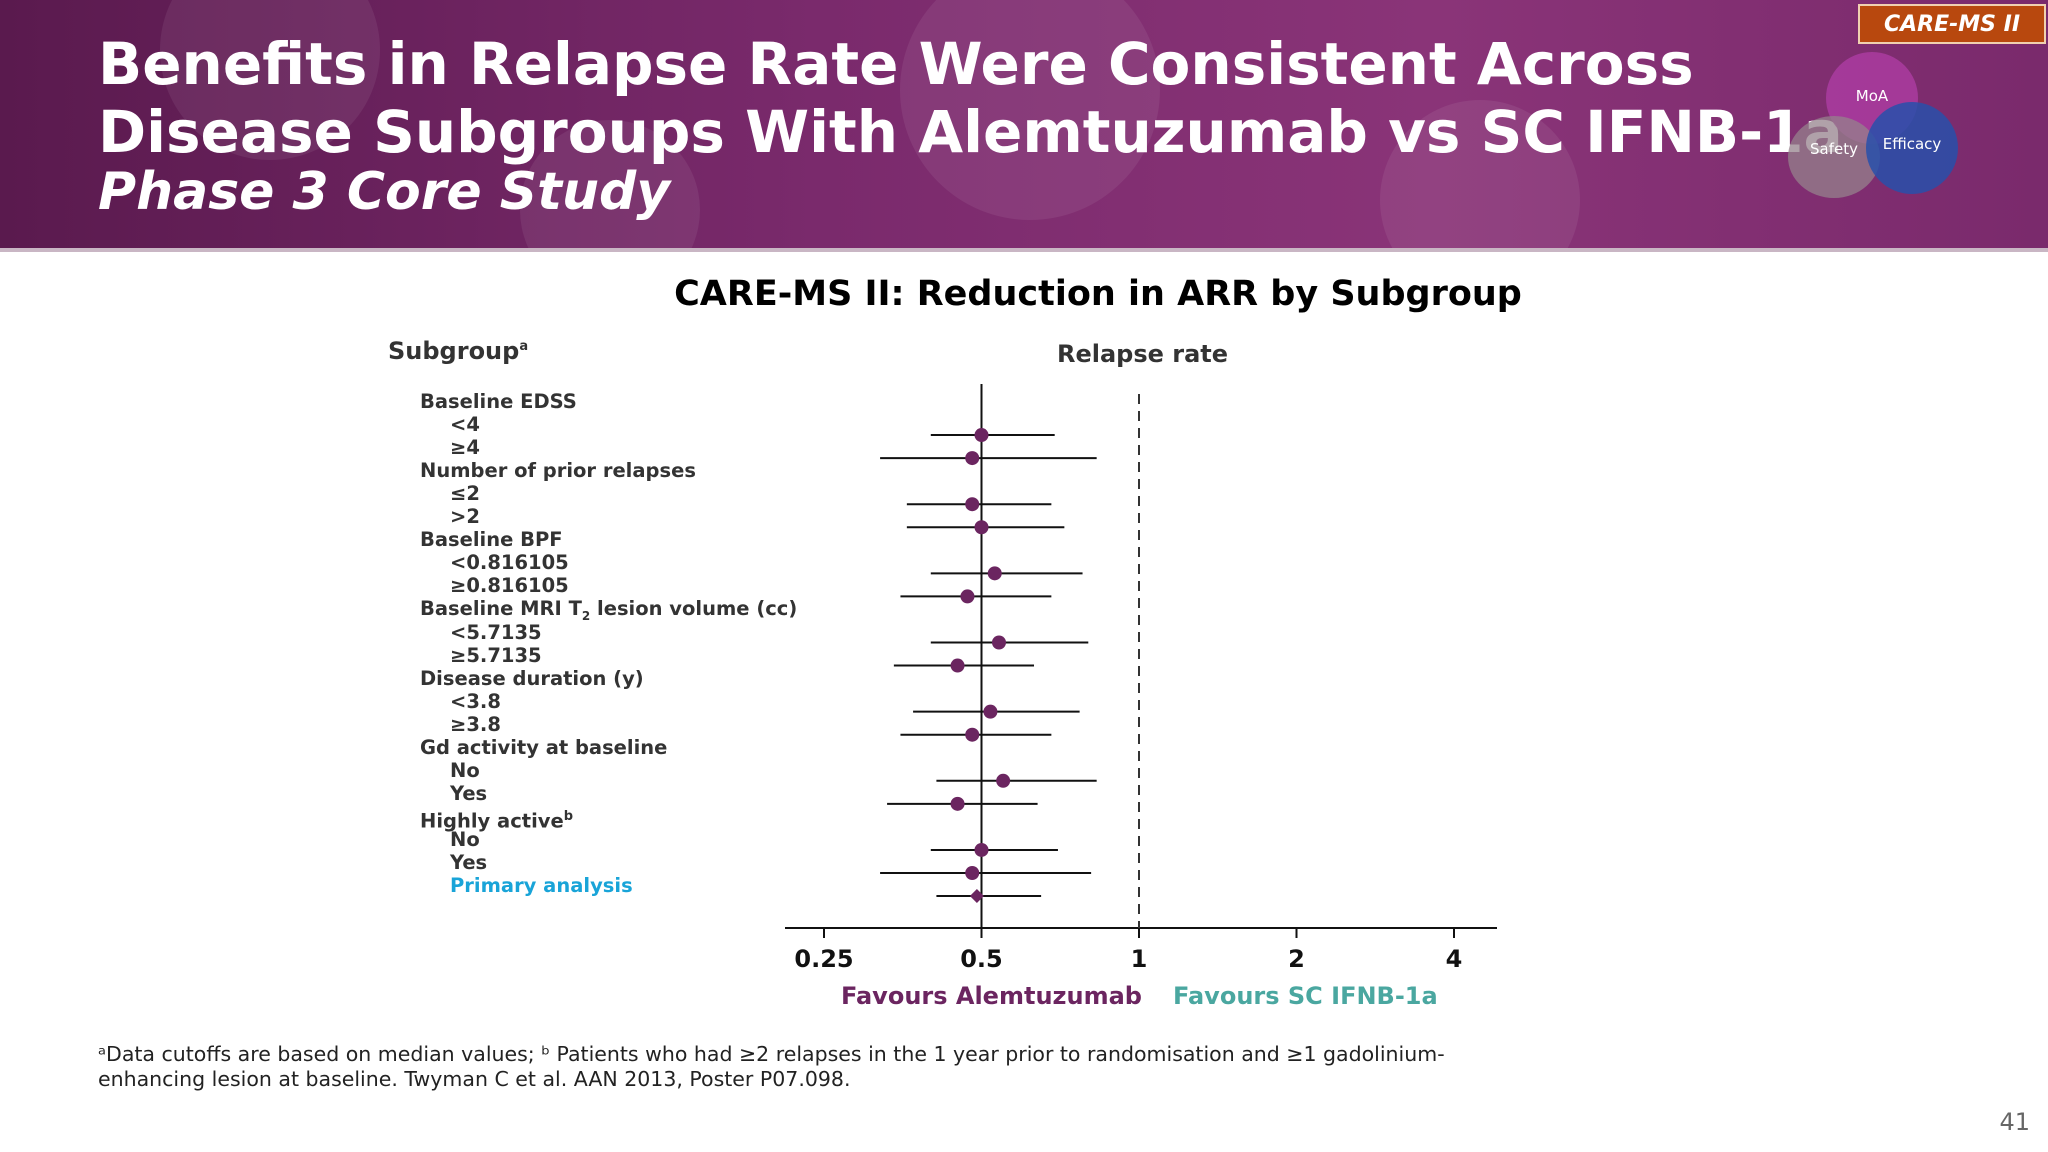 Image resolution: width=2048 pixels, height=1152 pixels. Describe the element at coordinates (1834, 149) in the screenshot. I see `safety-label: Safety` at that location.